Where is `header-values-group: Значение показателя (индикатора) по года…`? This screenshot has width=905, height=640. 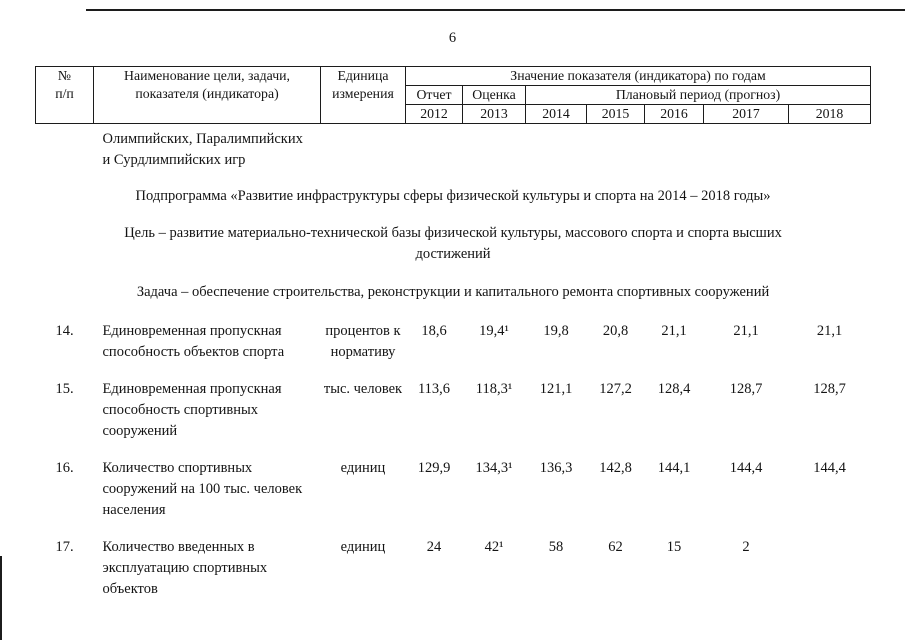 header-values-group: Значение показателя (индикатора) по года… is located at coordinates (638, 76).